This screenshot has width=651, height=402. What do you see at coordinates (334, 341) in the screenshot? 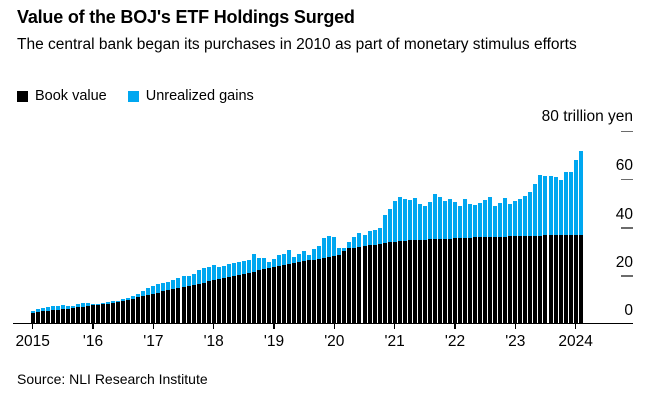
I see `x-axis-label: '20` at bounding box center [334, 341].